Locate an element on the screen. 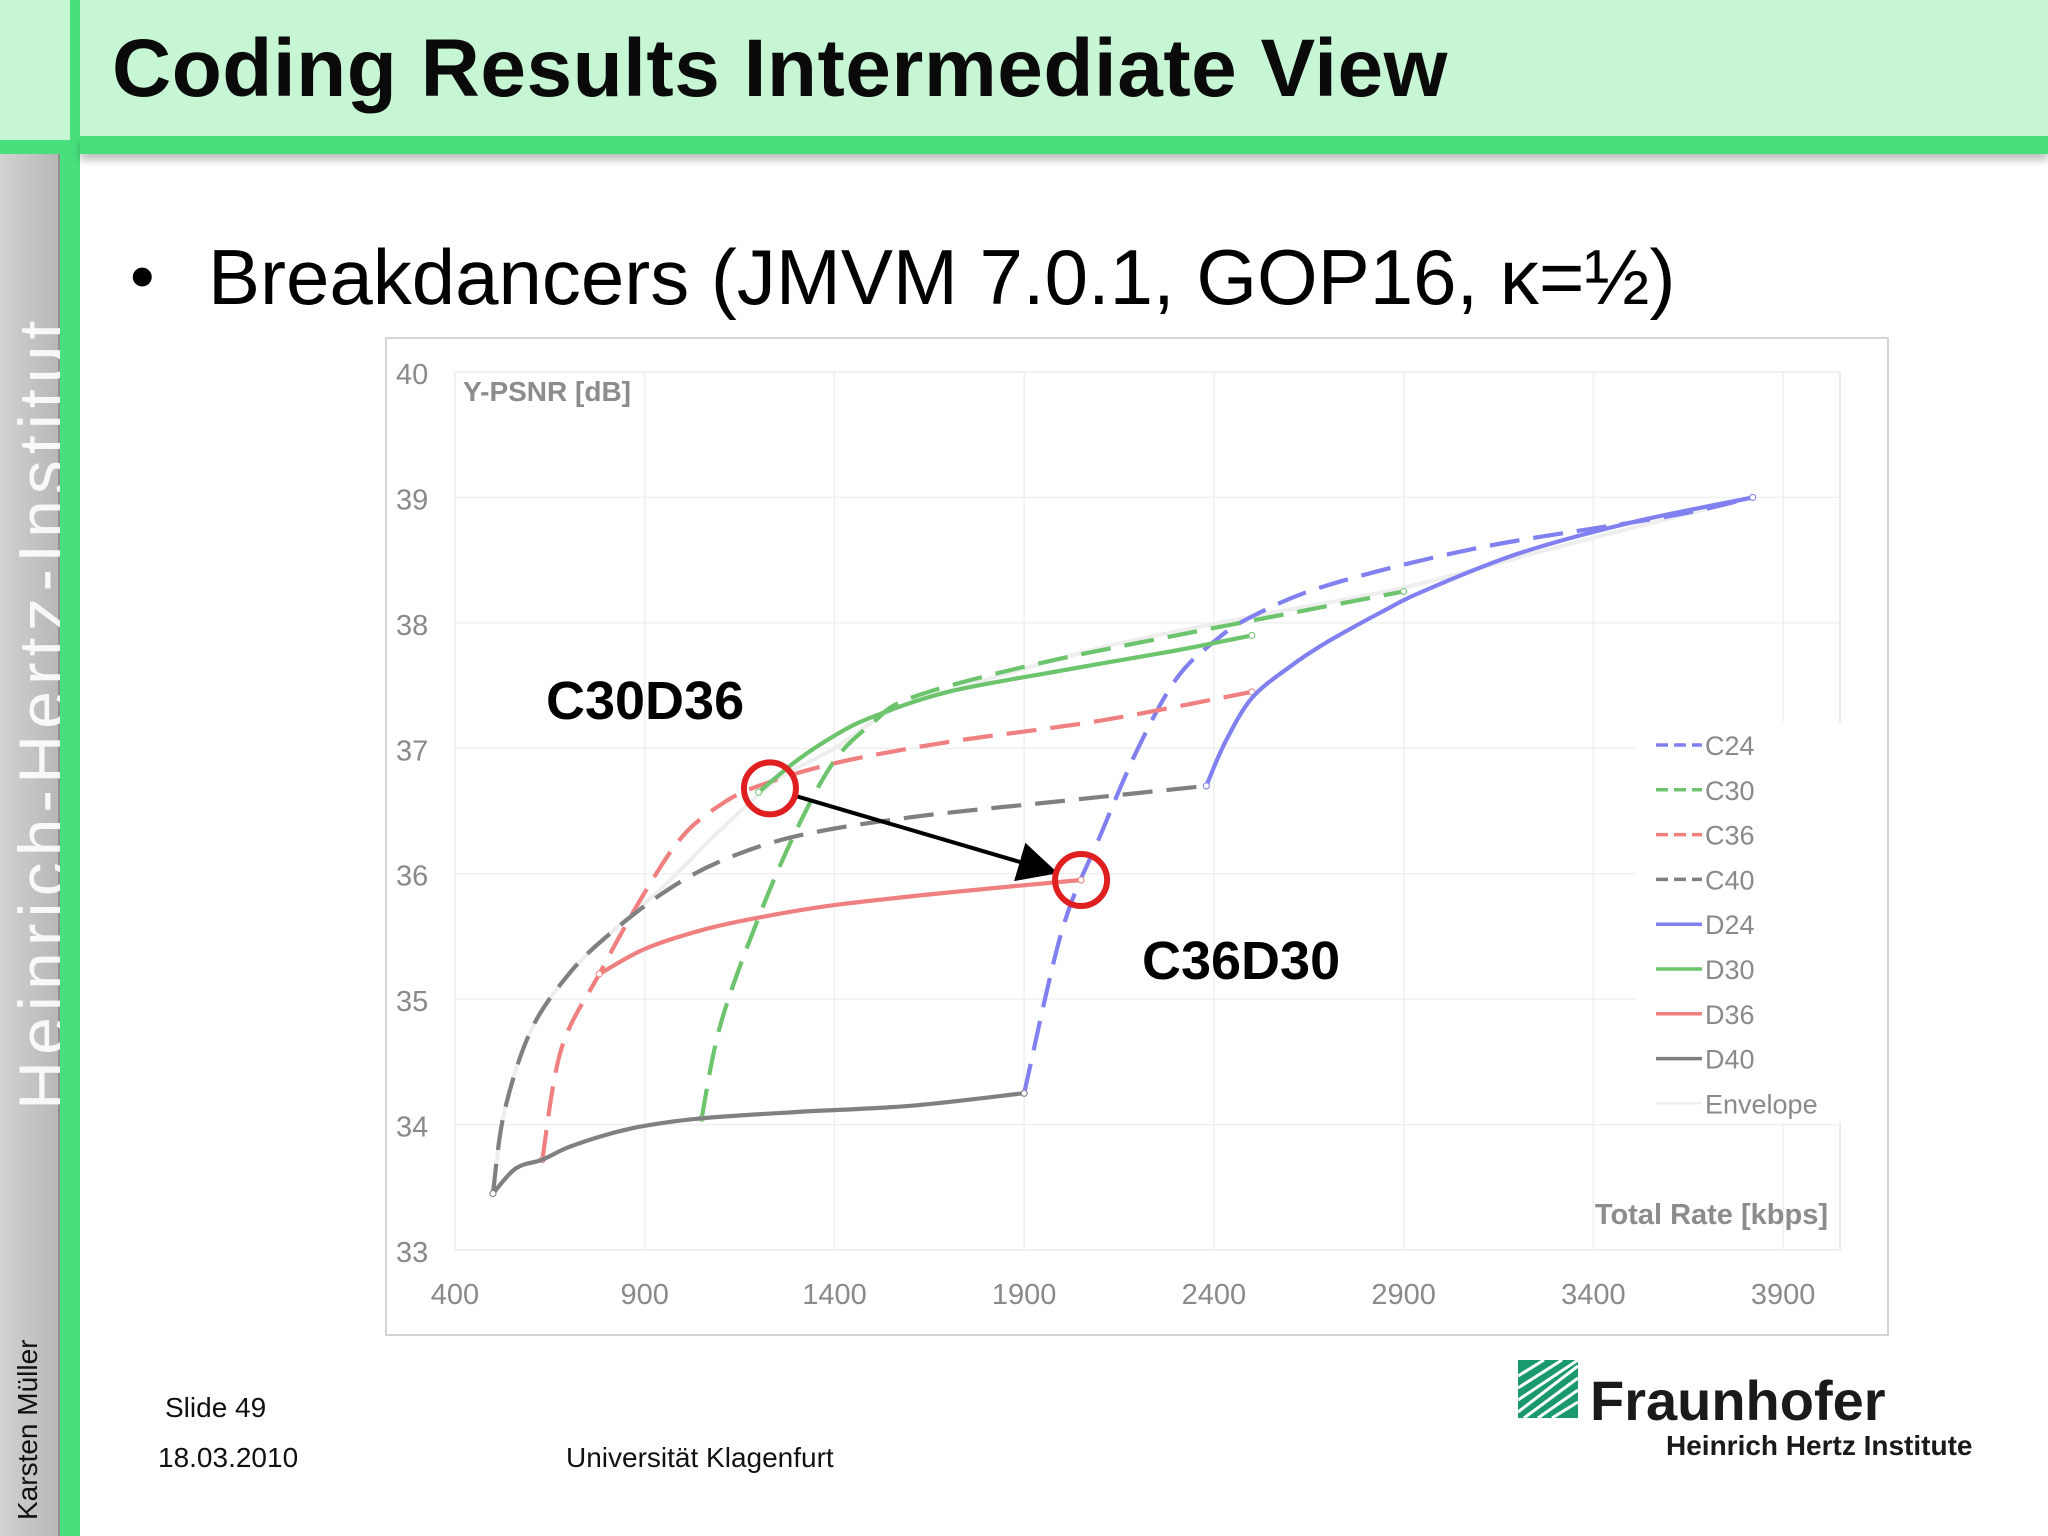 This screenshot has width=2048, height=1536. series-c30-line is located at coordinates (1051, 854).